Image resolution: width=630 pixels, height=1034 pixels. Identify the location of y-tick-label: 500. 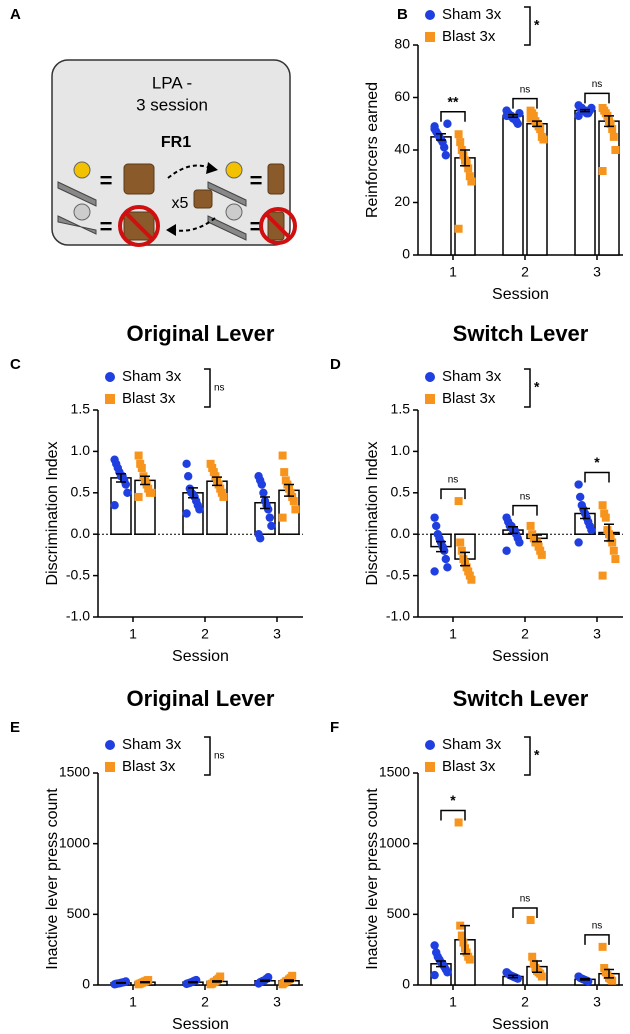
(399, 913).